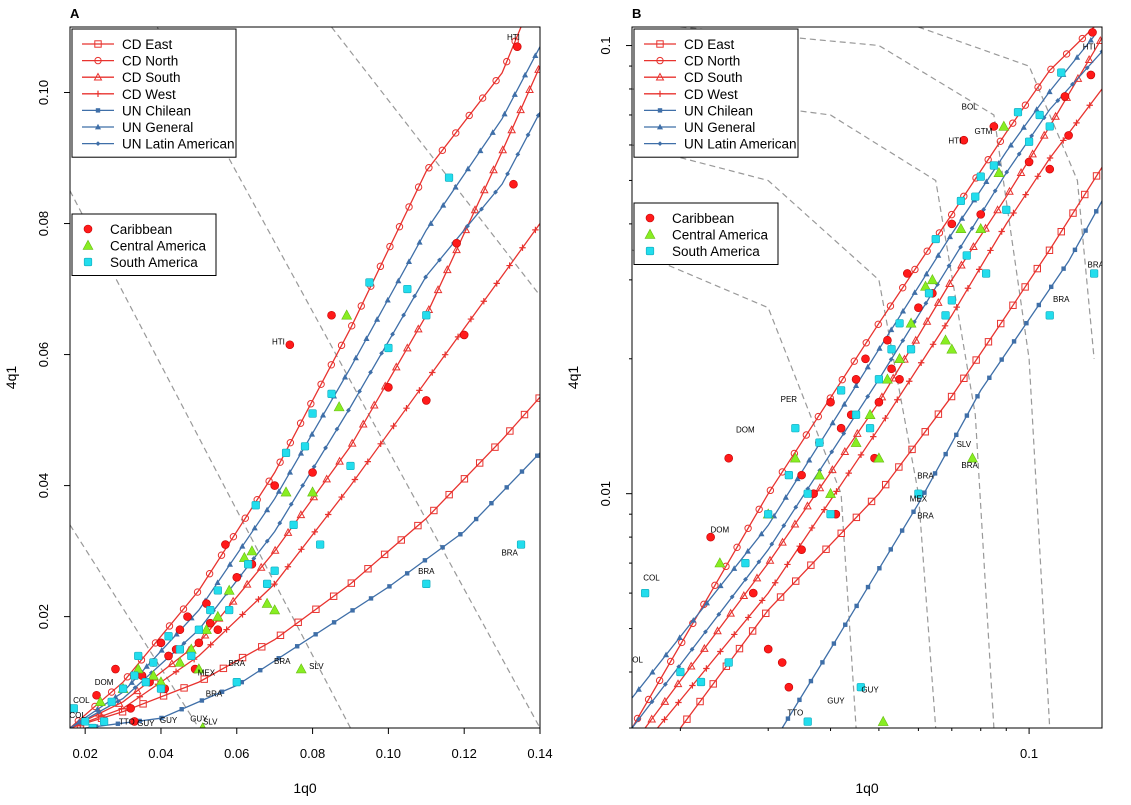 This screenshot has width=1131, height=805. What do you see at coordinates (43, 223) in the screenshot?
I see `panel-a-y-tick-label: 0.08` at bounding box center [43, 223].